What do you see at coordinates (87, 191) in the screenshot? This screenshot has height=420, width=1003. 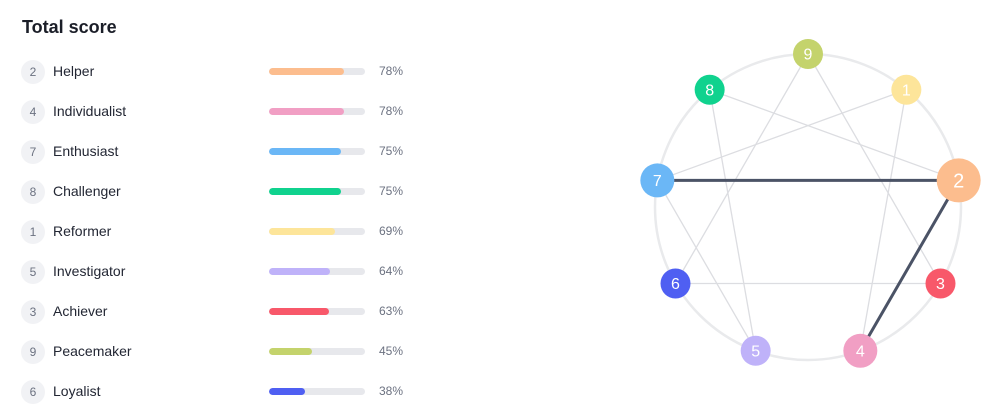 I see `type-name: Challenger` at bounding box center [87, 191].